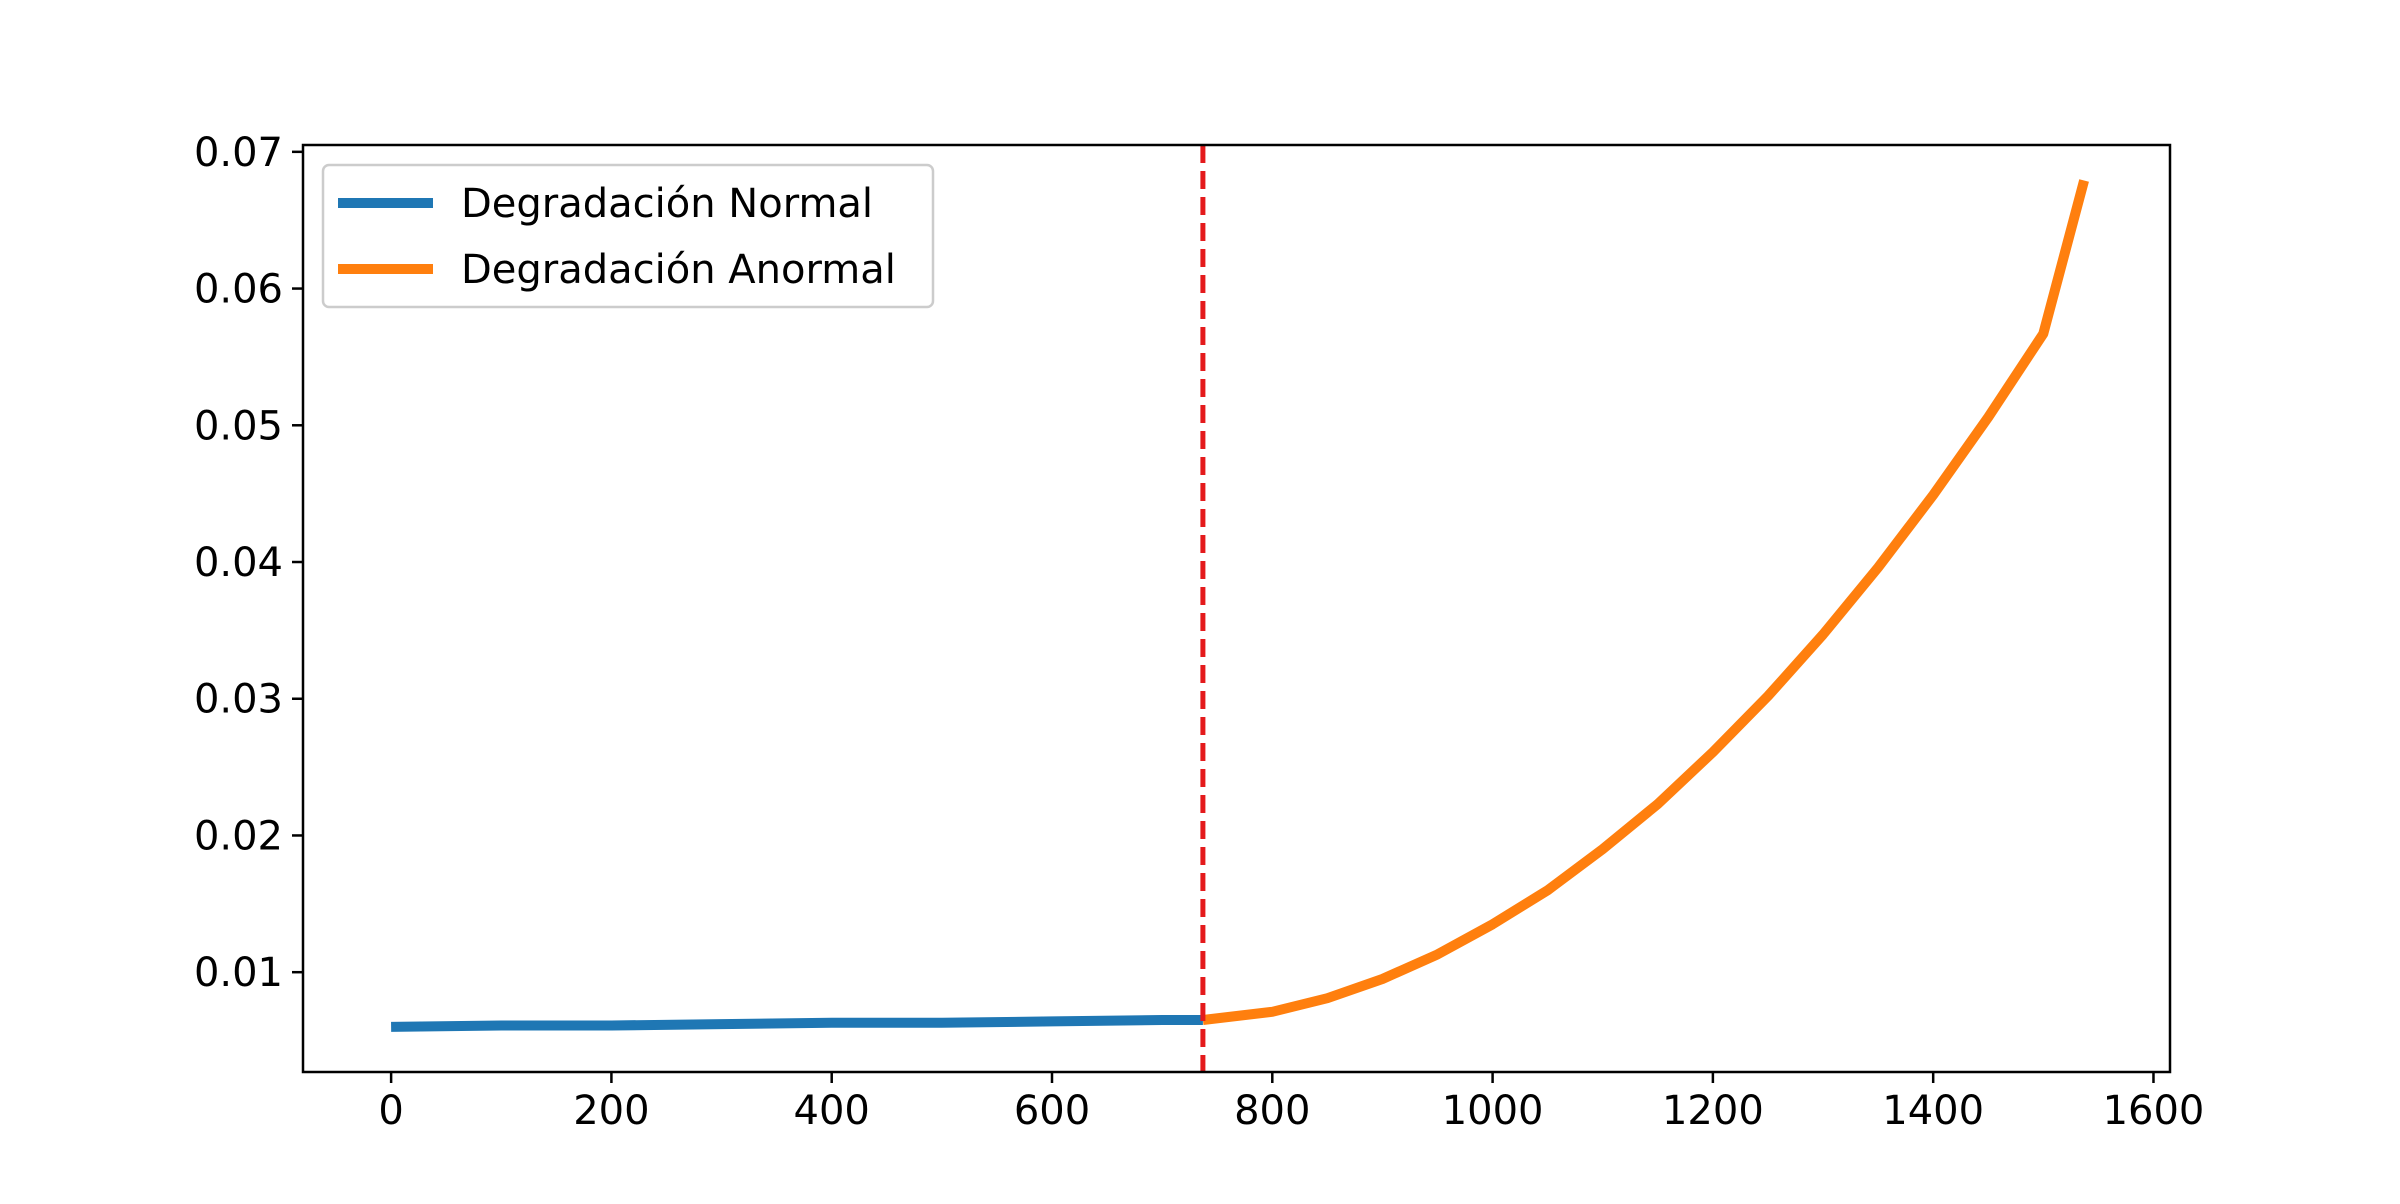  Describe the element at coordinates (678, 270) in the screenshot. I see `legend-label: Degradación Anormal` at that location.